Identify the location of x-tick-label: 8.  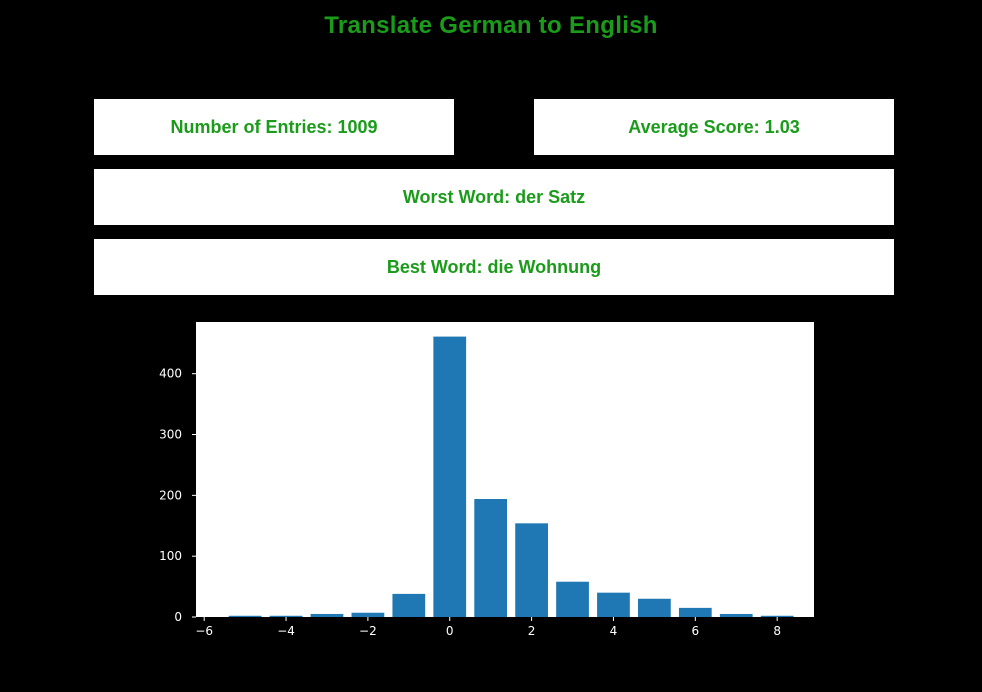
(777, 631).